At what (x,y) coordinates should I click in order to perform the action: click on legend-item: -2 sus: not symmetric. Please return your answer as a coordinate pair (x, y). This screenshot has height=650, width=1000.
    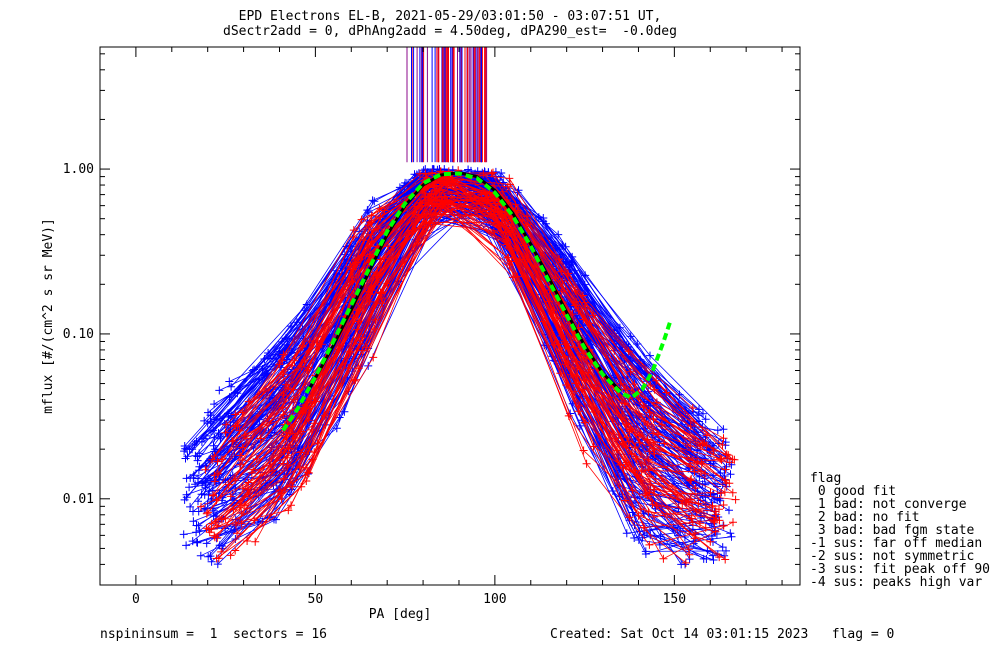
    Looking at the image, I should click on (892, 556).